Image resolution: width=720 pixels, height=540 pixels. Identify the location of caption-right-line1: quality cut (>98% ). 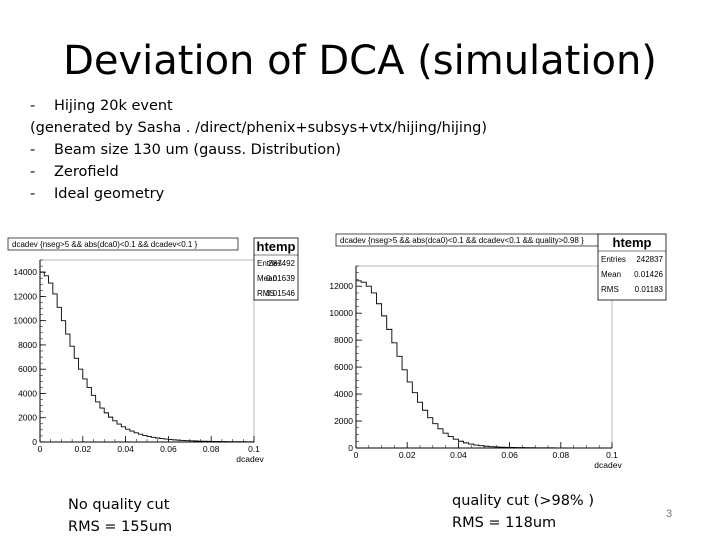
(523, 501).